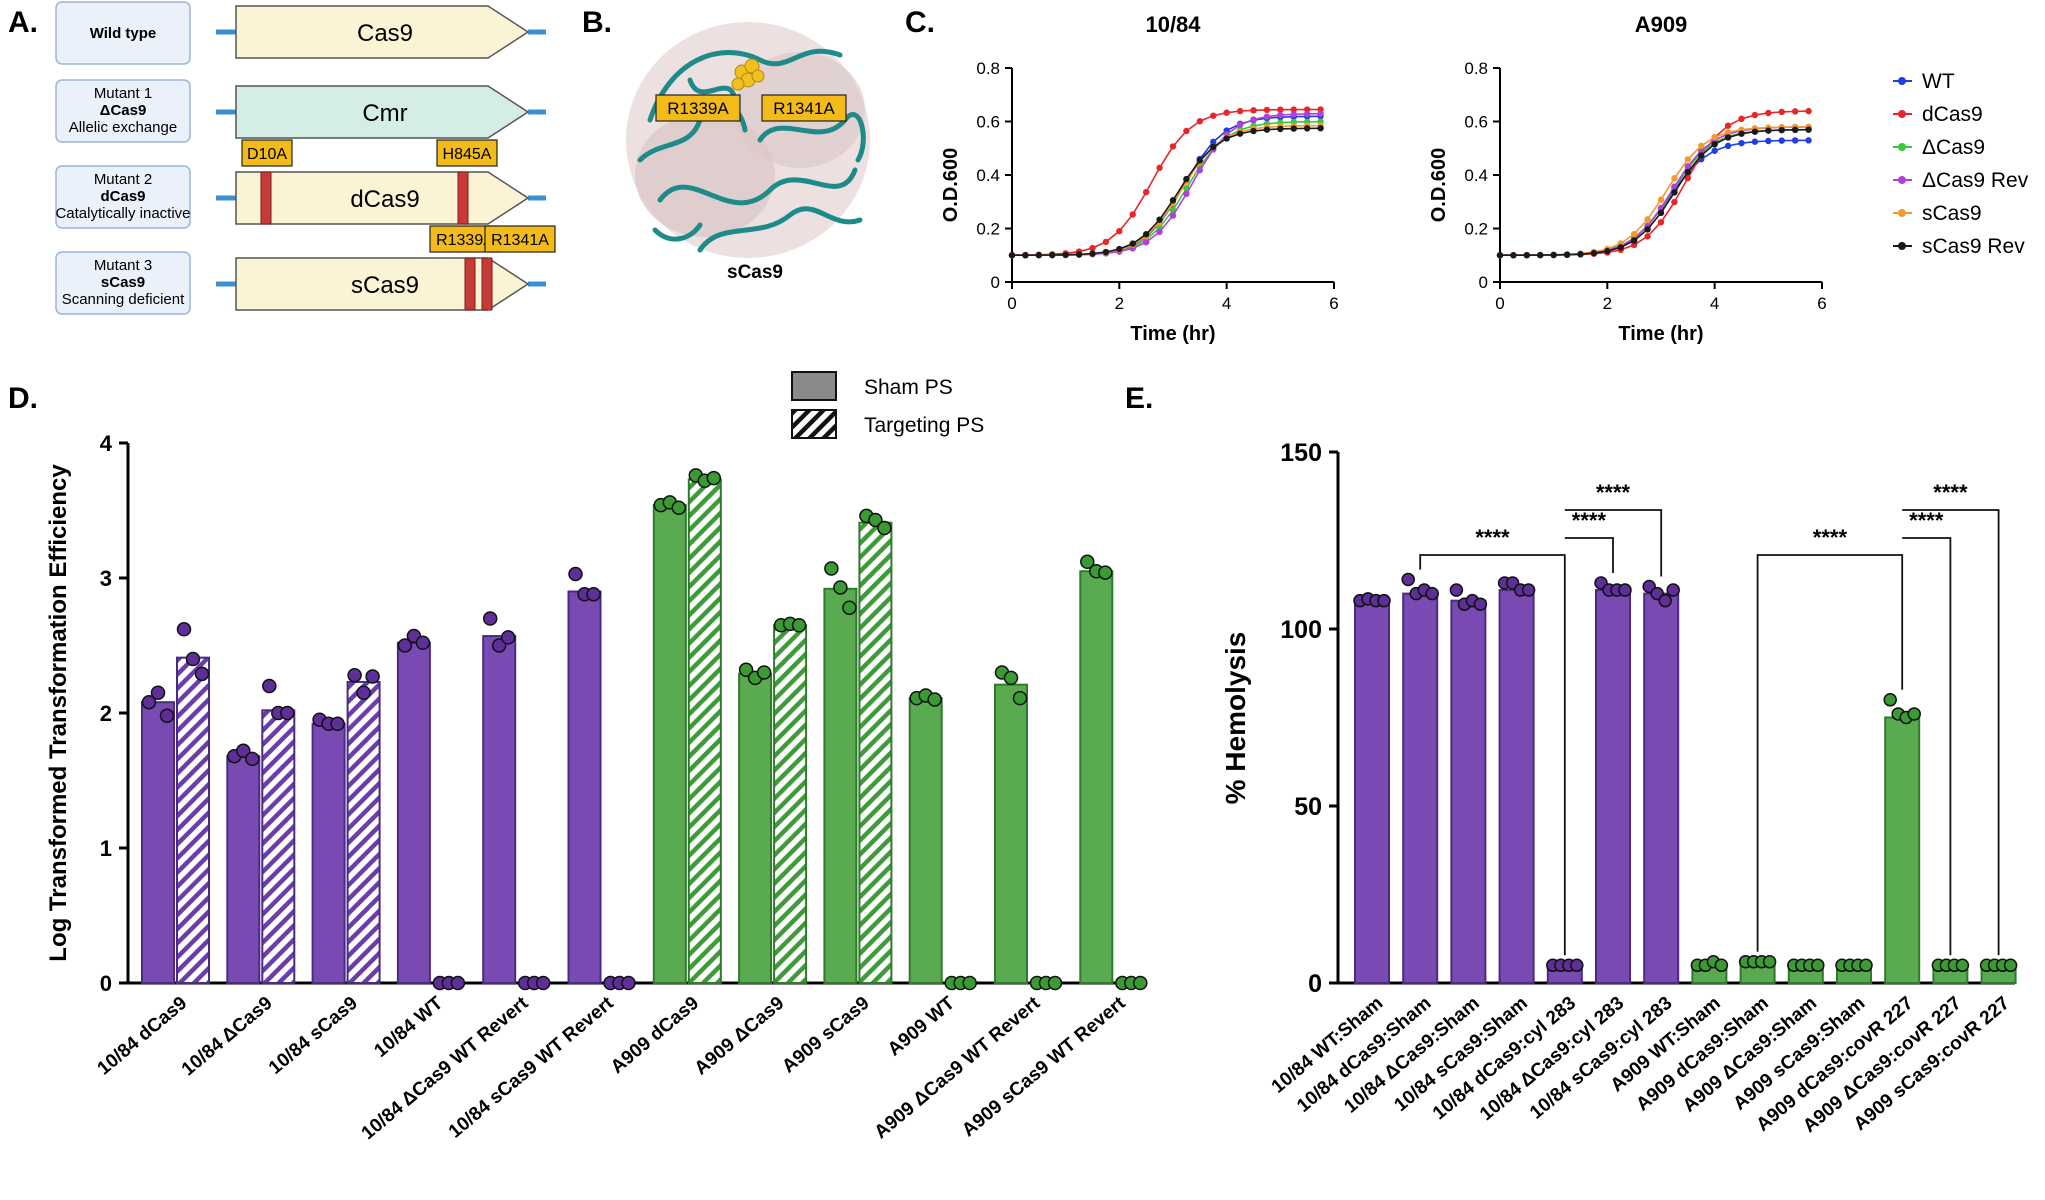 The width and height of the screenshot is (2045, 1200). I want to click on y-axis-label: O.D.600, so click(1439, 185).